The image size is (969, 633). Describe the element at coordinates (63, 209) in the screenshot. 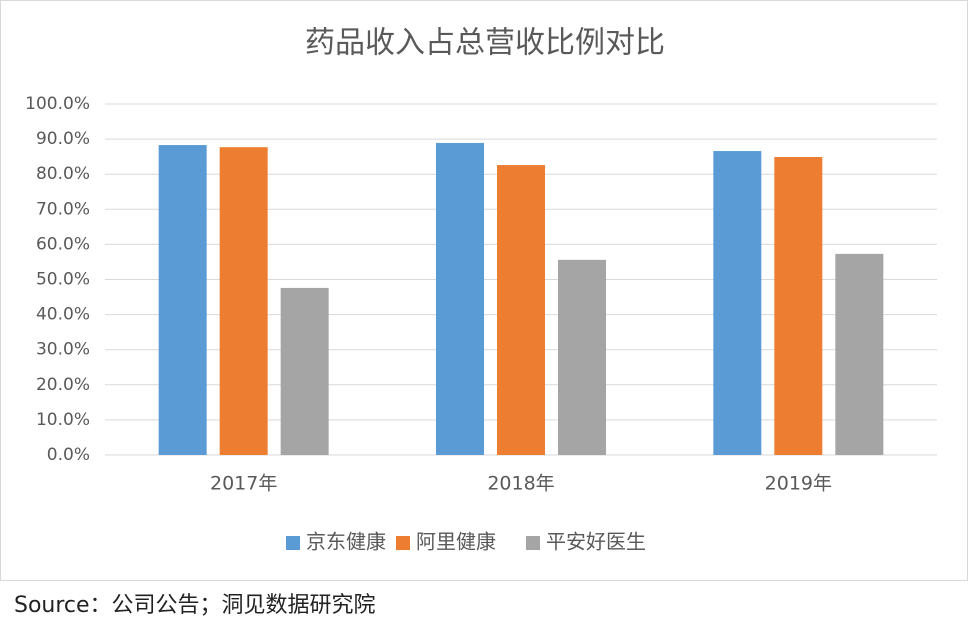

I see `y-tick-label: 70.0%` at that location.